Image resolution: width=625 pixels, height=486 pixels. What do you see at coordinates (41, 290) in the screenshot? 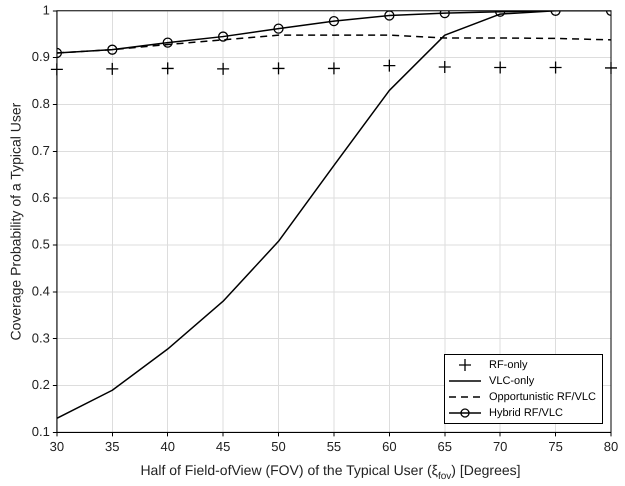
I see `y-tick-label: 0.4` at bounding box center [41, 290].